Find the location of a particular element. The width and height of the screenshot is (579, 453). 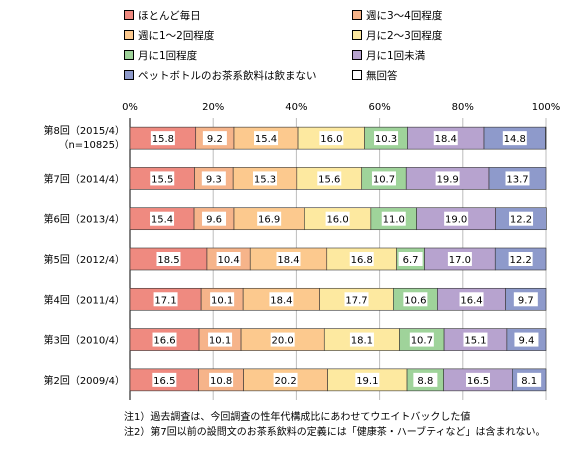

x-tick-label: 40% is located at coordinates (296, 107).